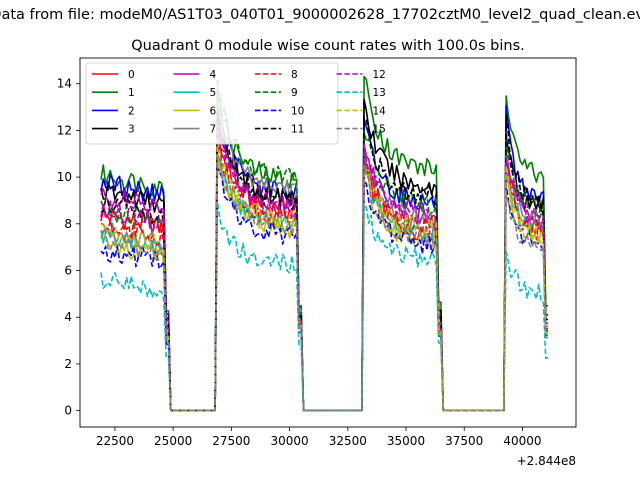 The height and width of the screenshot is (480, 640). What do you see at coordinates (131, 111) in the screenshot?
I see `legend-label-2: 2` at bounding box center [131, 111].